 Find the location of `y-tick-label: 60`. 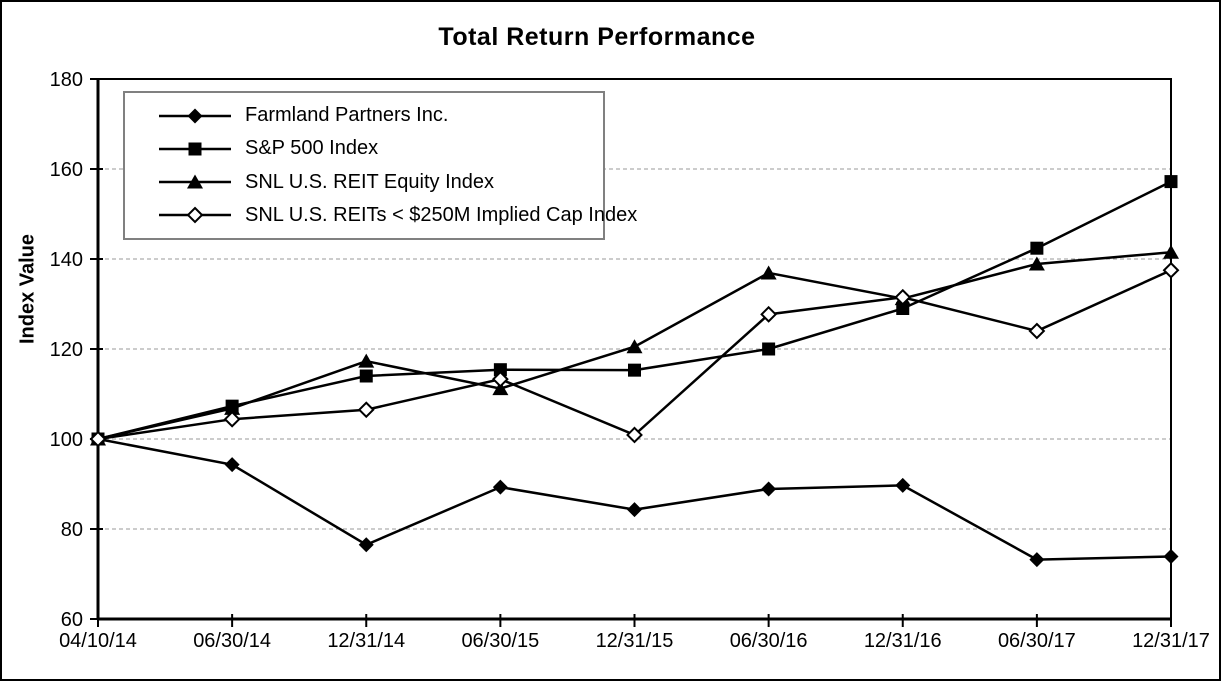

y-tick-label: 60 is located at coordinates (72, 620).